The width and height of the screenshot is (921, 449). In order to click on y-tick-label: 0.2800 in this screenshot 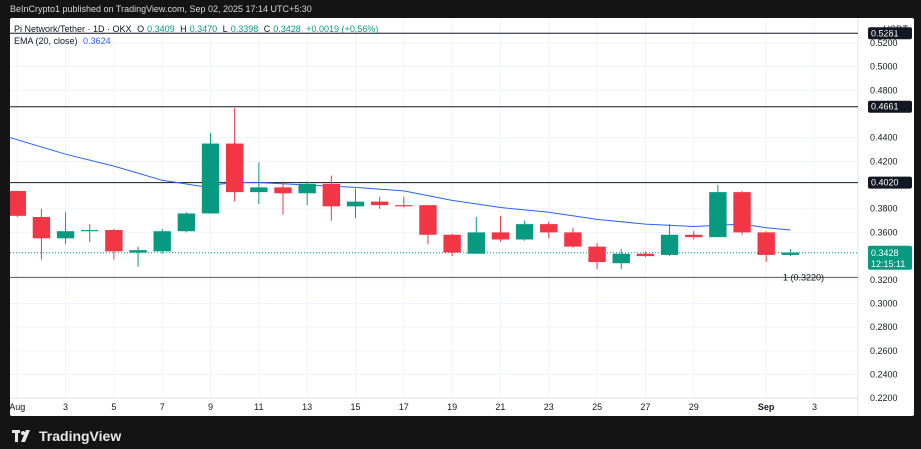, I will do `click(884, 327)`.